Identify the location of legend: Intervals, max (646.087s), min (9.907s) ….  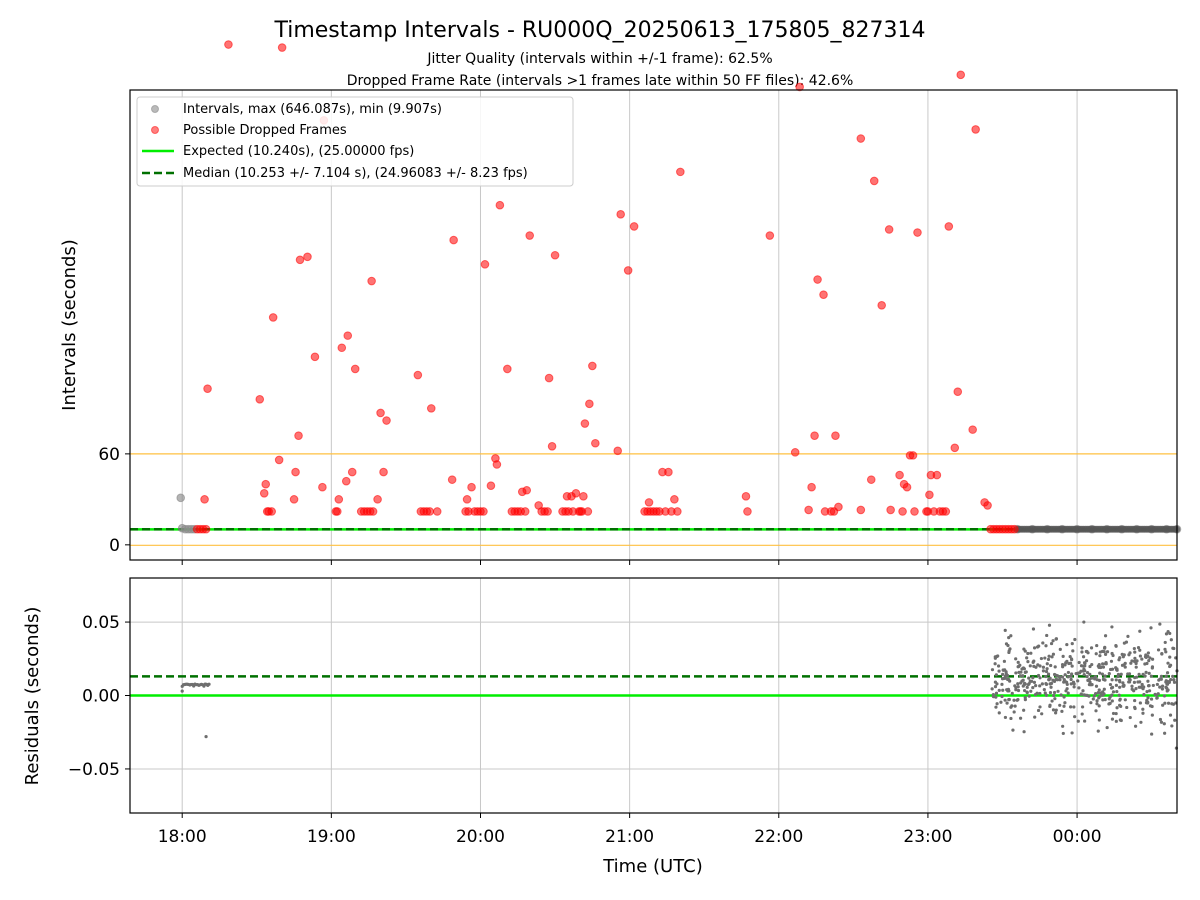
(355, 141).